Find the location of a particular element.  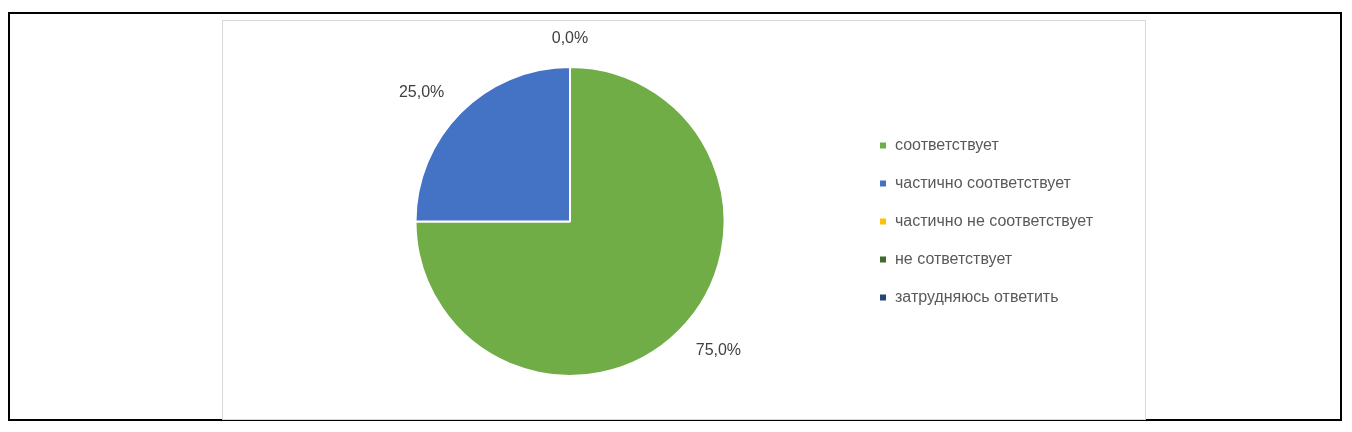

legend-label: затрудняюсь ответить is located at coordinates (977, 296).